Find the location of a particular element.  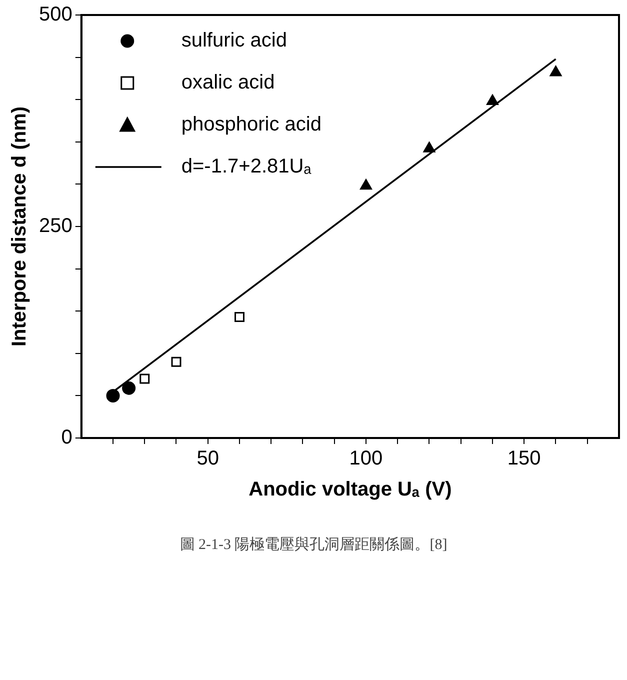

legend-label: d=-1.7+2.81Uₐ is located at coordinates (246, 167).